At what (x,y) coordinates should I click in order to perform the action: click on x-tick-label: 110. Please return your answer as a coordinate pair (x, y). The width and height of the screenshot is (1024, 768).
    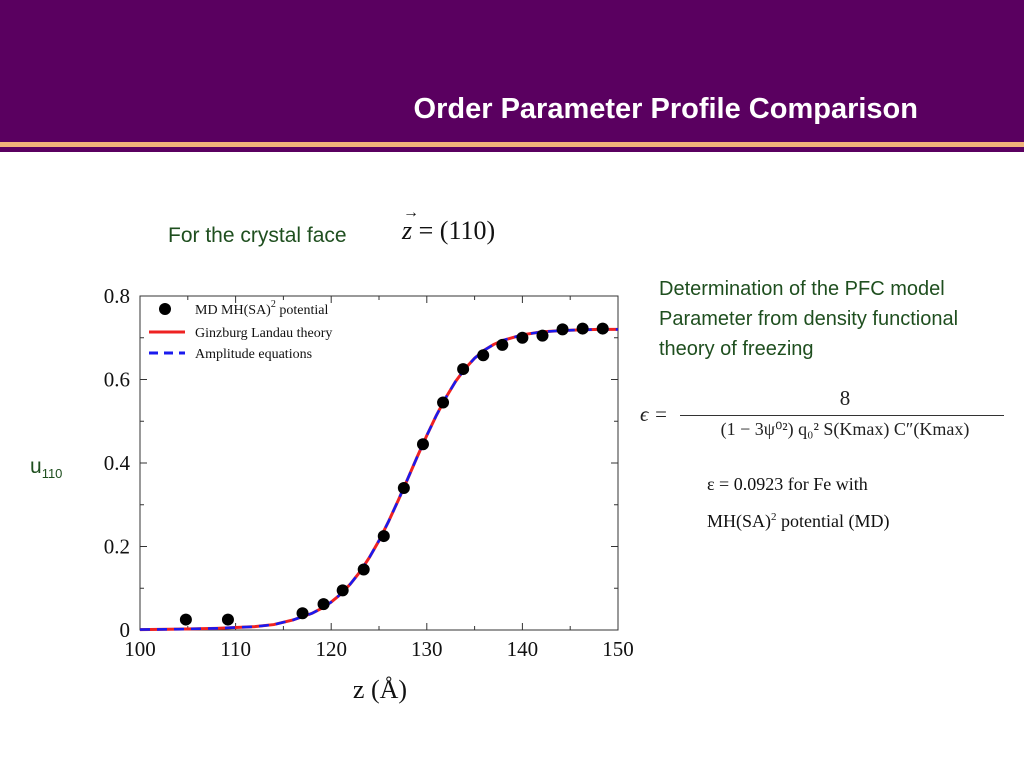
    Looking at the image, I should click on (235, 649).